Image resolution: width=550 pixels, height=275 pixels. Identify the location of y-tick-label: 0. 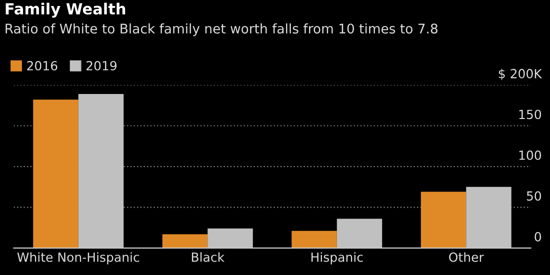
(538, 237).